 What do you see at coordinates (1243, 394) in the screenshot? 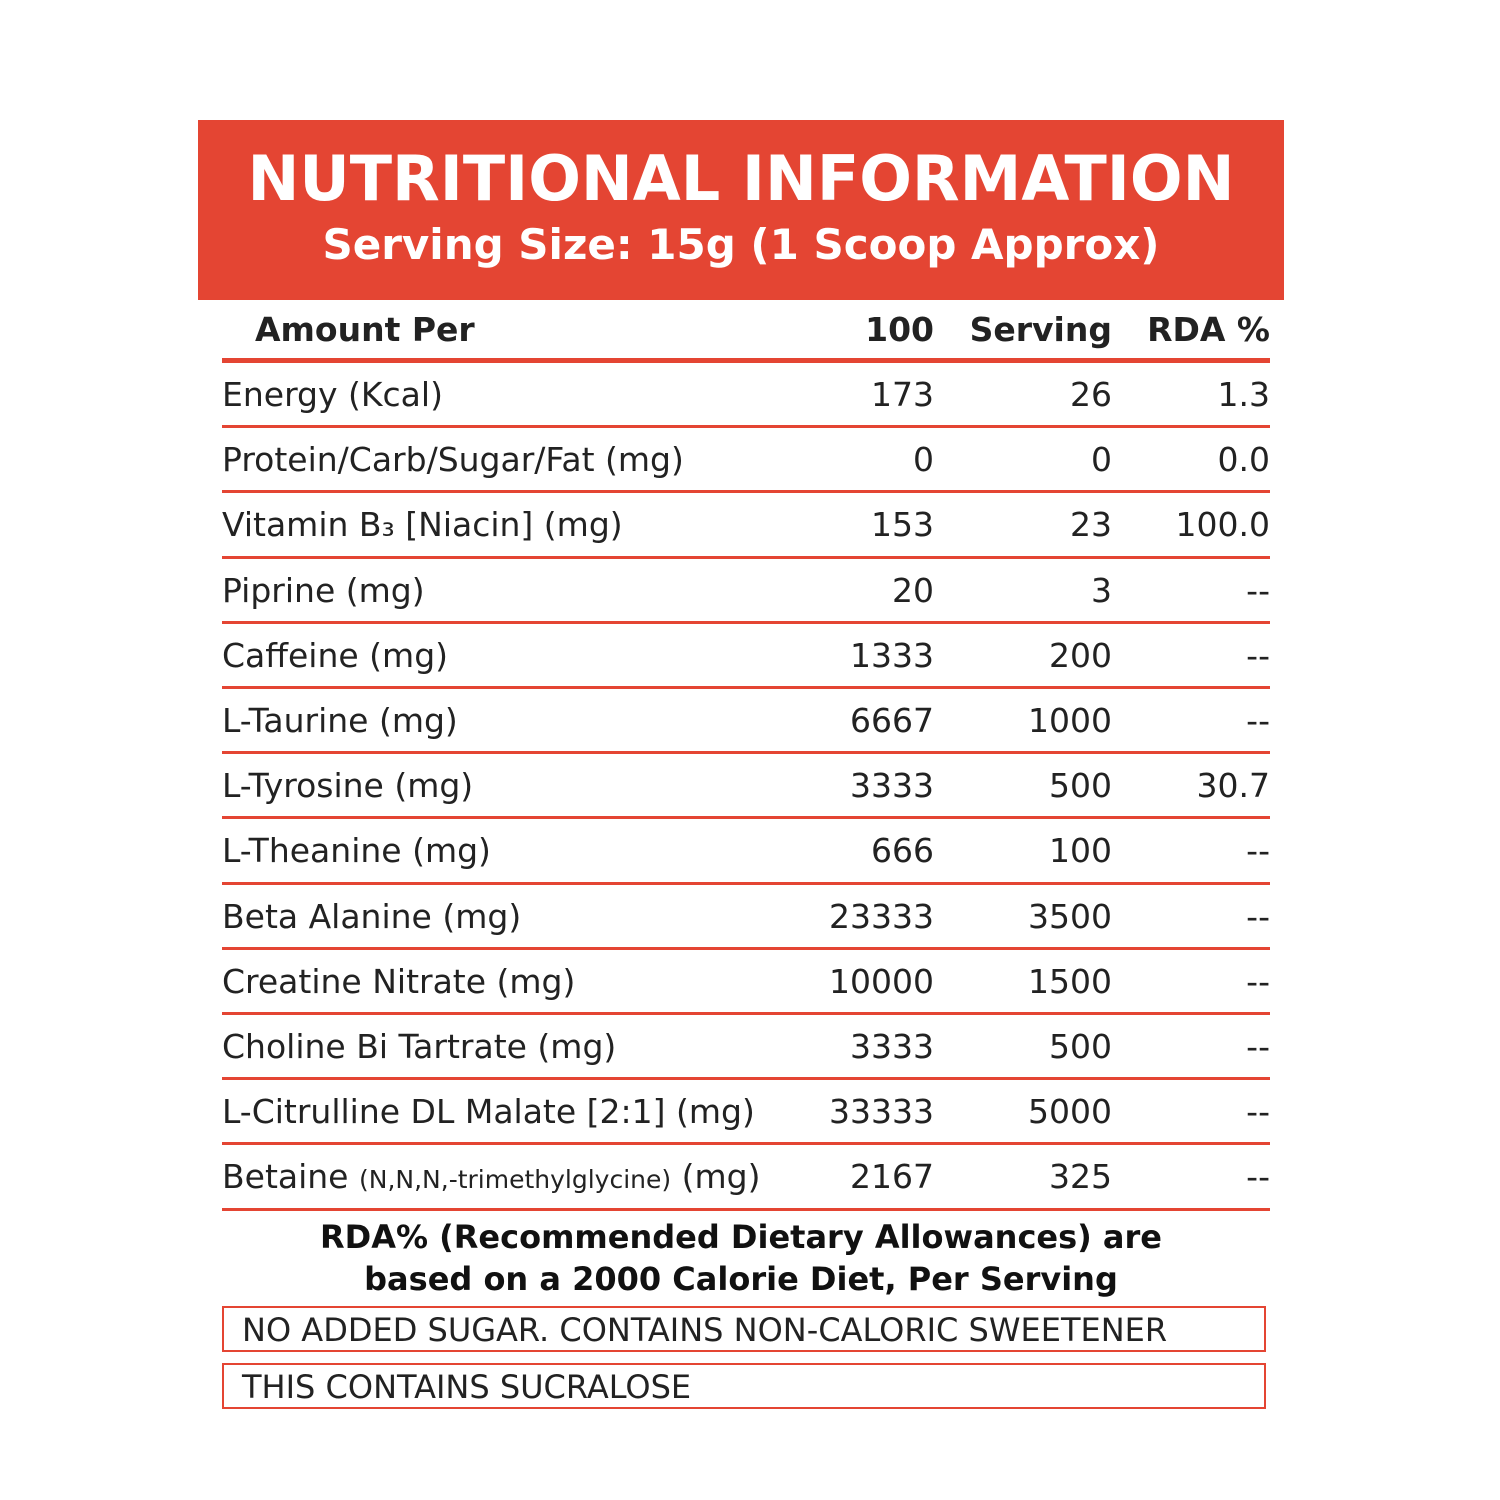
I see `value-rda: 1.3` at bounding box center [1243, 394].